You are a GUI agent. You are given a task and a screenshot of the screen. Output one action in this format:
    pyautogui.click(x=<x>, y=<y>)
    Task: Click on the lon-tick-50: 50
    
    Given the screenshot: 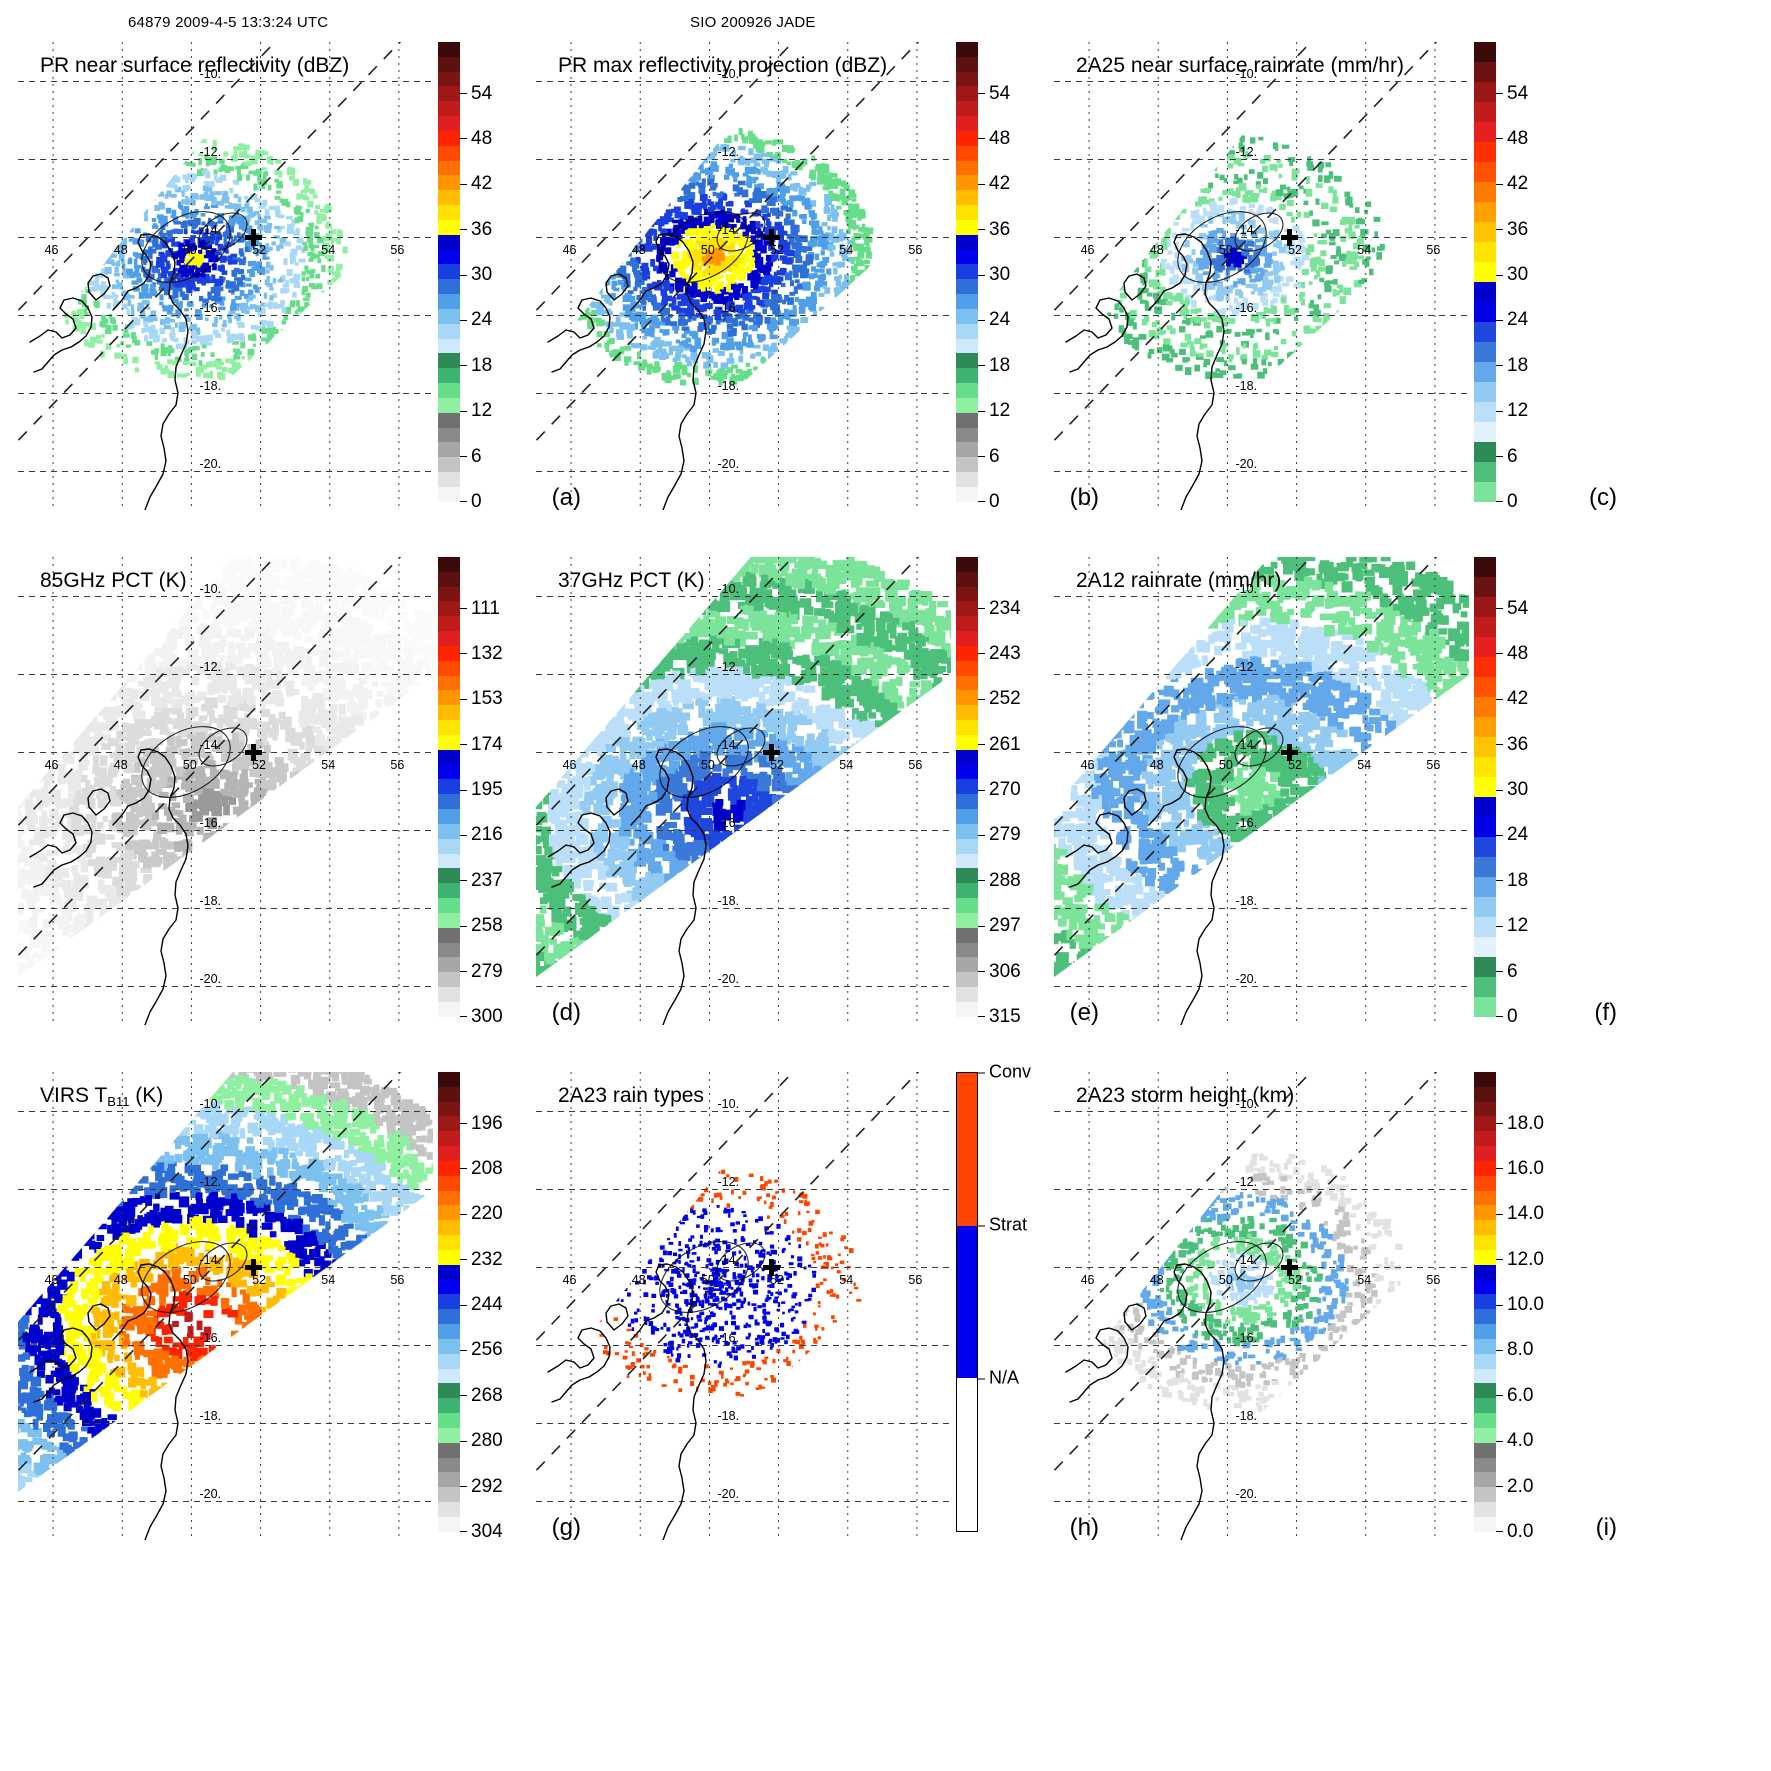 What is the action you would take?
    pyautogui.click(x=708, y=250)
    